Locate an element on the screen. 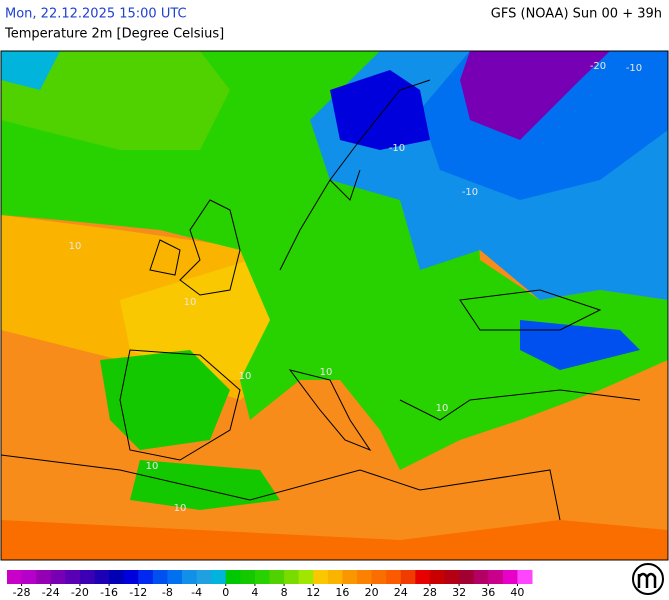 The height and width of the screenshot is (600, 669). map-title: Temperature 2m [Degree Celsius] is located at coordinates (114, 34).